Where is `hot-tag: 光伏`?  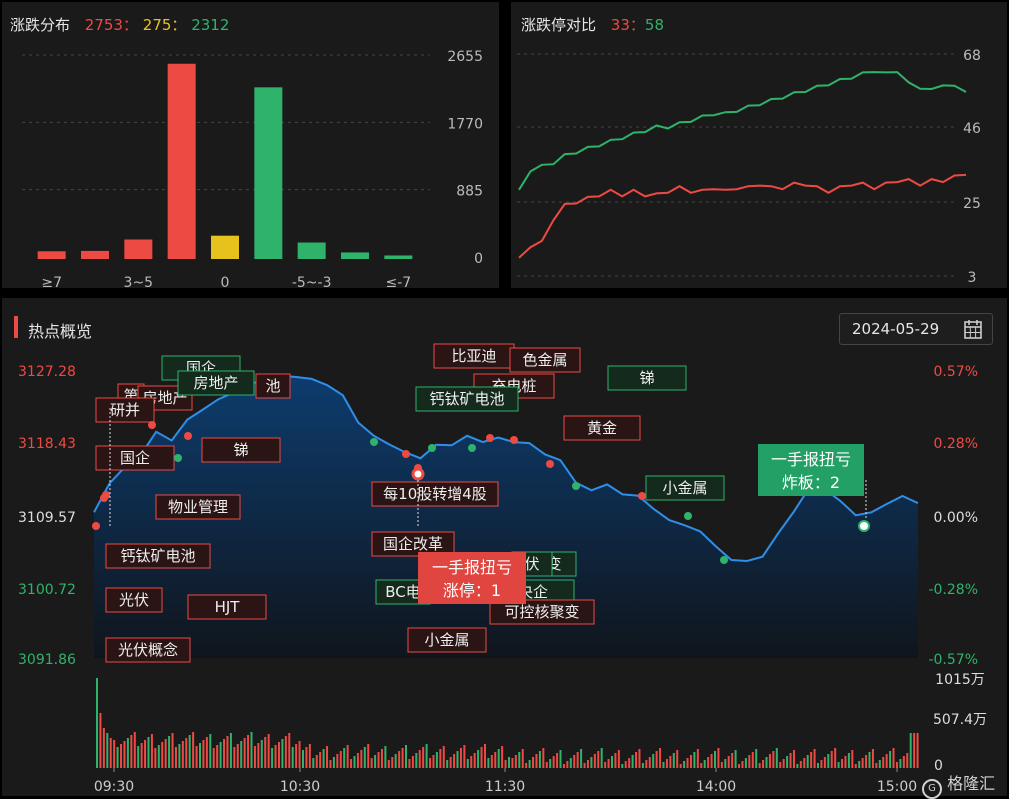 hot-tag: 光伏 is located at coordinates (134, 600).